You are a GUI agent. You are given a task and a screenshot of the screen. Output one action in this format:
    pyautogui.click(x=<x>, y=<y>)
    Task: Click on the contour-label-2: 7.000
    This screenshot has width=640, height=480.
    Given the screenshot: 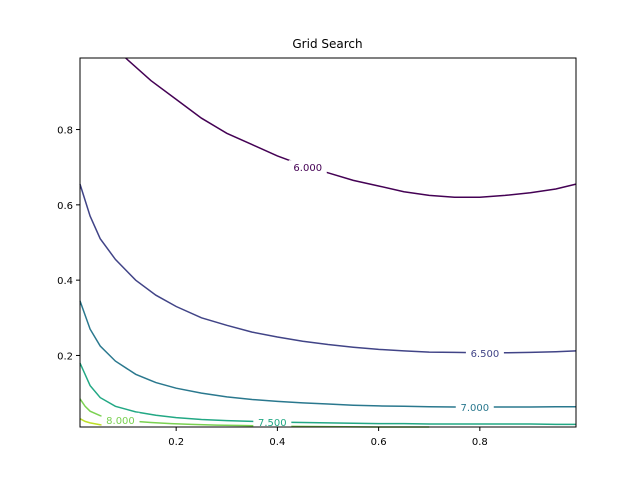 What is the action you would take?
    pyautogui.click(x=474, y=408)
    